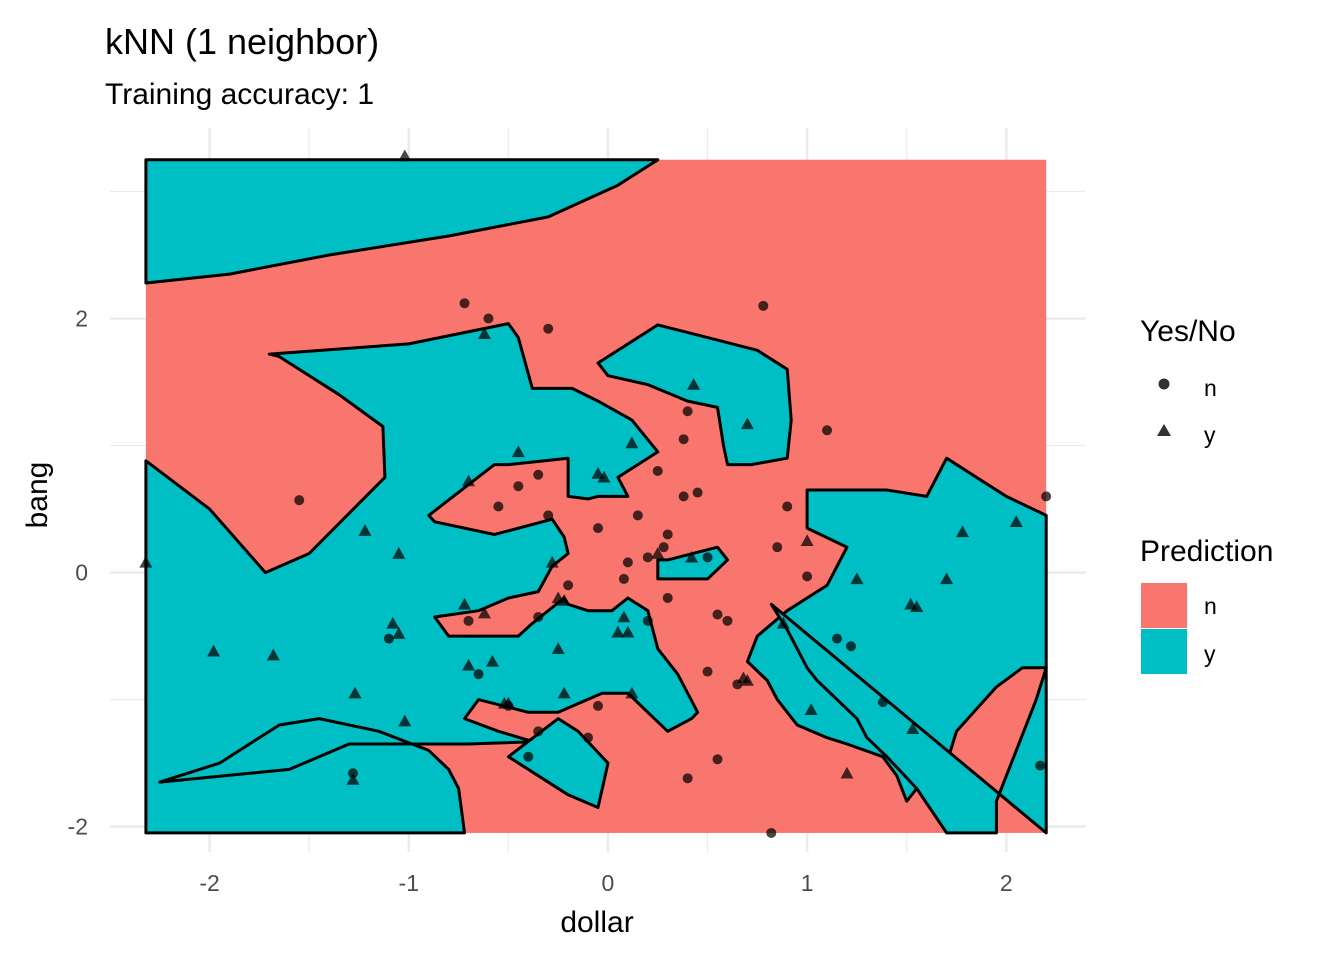  I want to click on legend-key-circle, so click(1164, 384).